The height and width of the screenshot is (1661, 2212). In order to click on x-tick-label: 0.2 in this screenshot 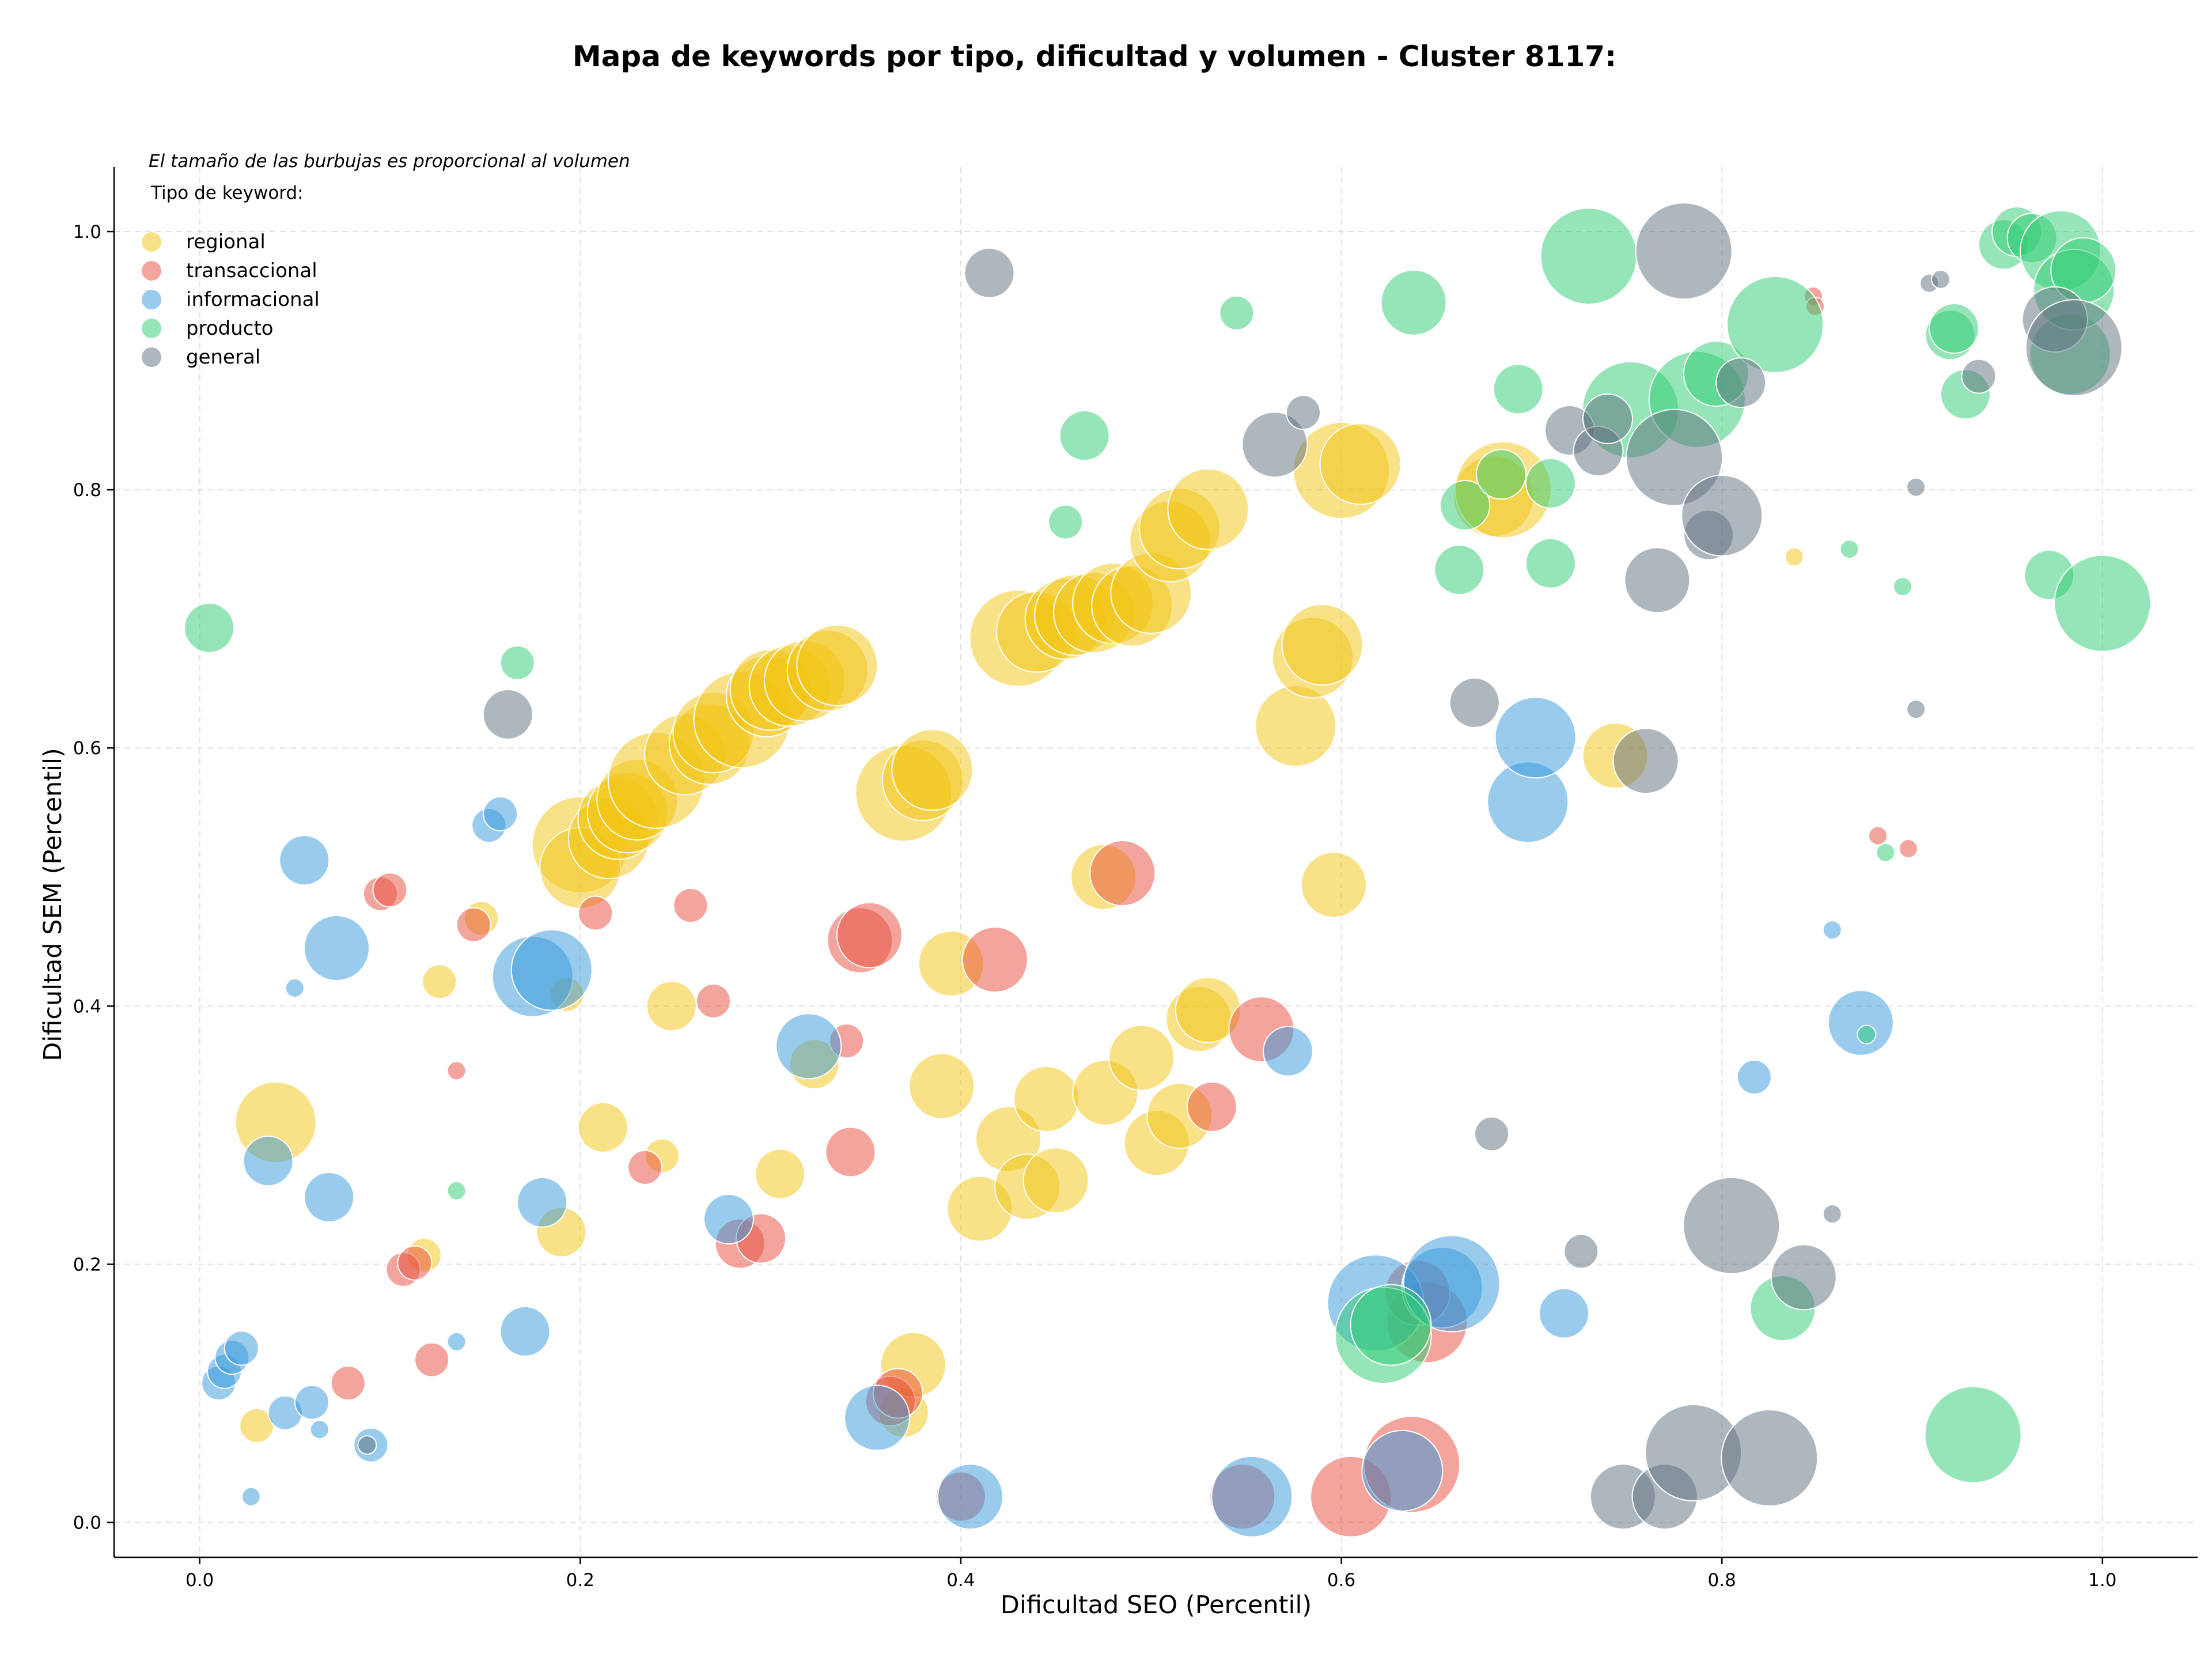, I will do `click(580, 1580)`.